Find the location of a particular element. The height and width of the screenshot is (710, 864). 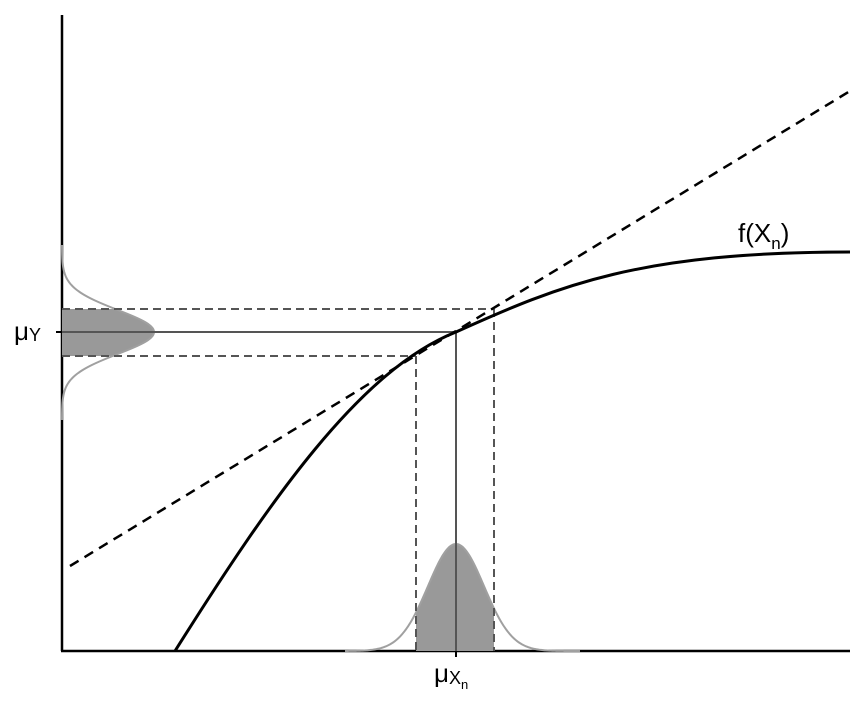

x-density-curve is located at coordinates (462, 597).